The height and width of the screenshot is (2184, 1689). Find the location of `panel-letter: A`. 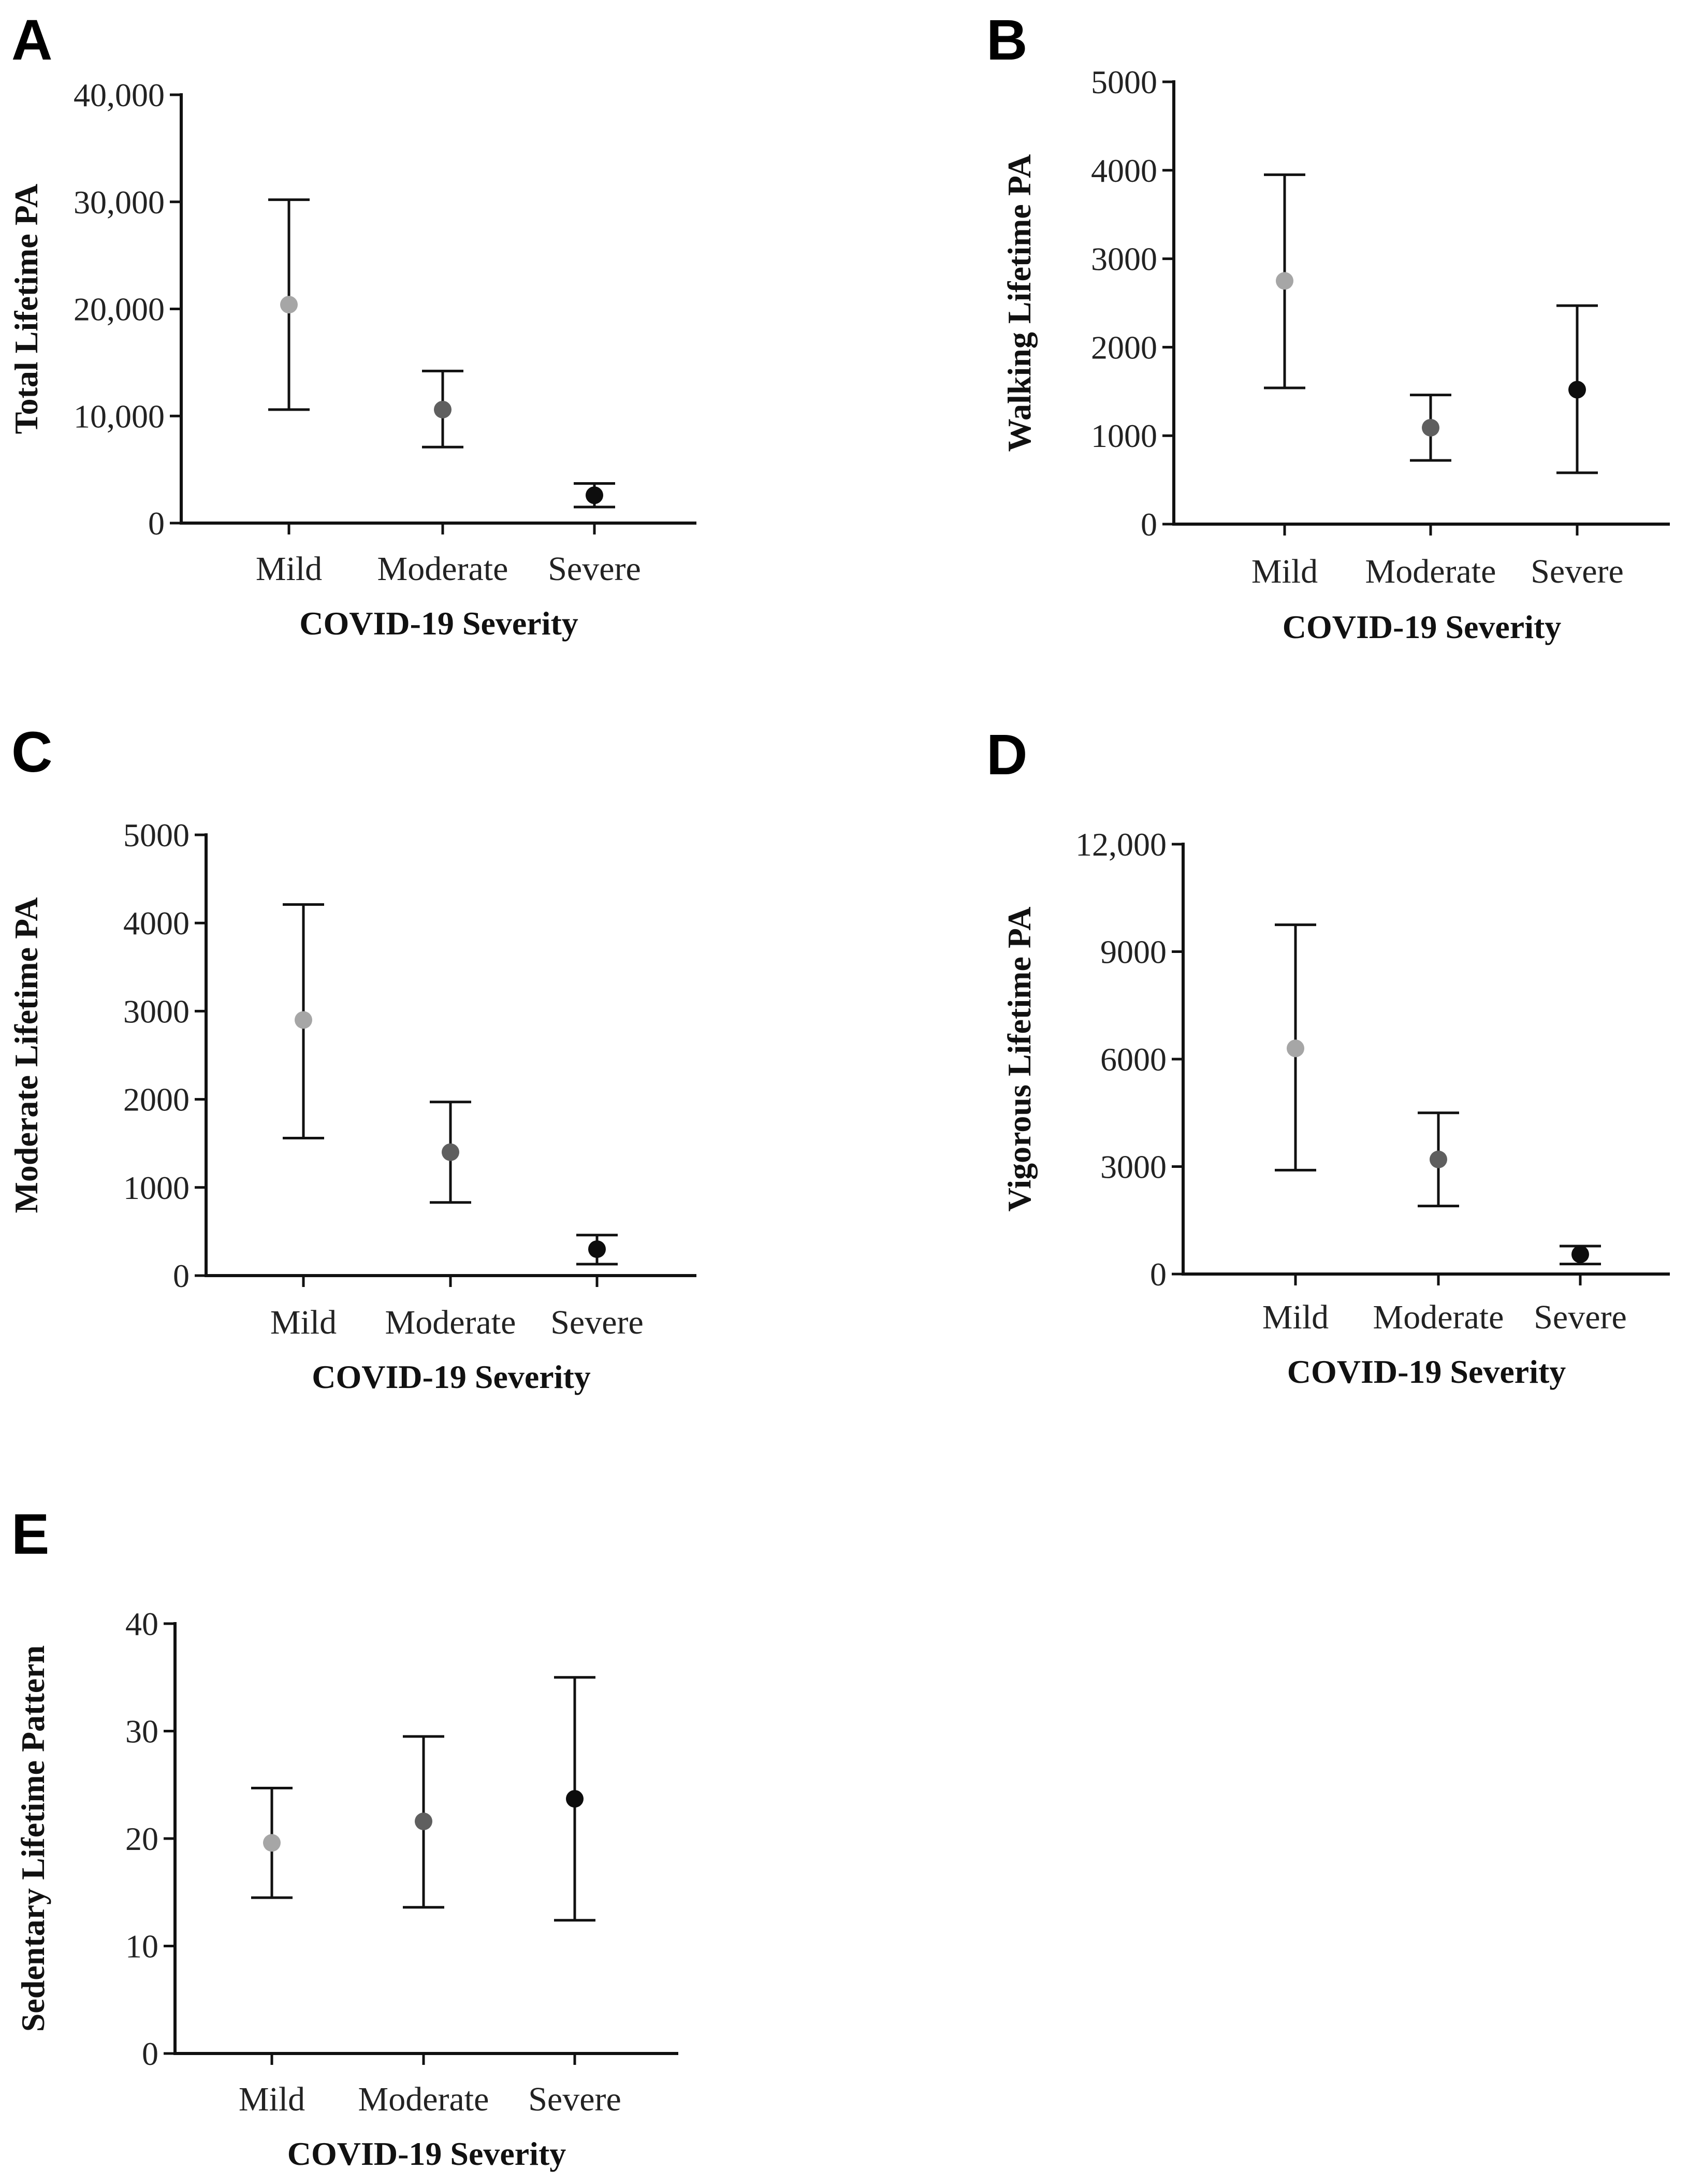

panel-letter: A is located at coordinates (31, 40).